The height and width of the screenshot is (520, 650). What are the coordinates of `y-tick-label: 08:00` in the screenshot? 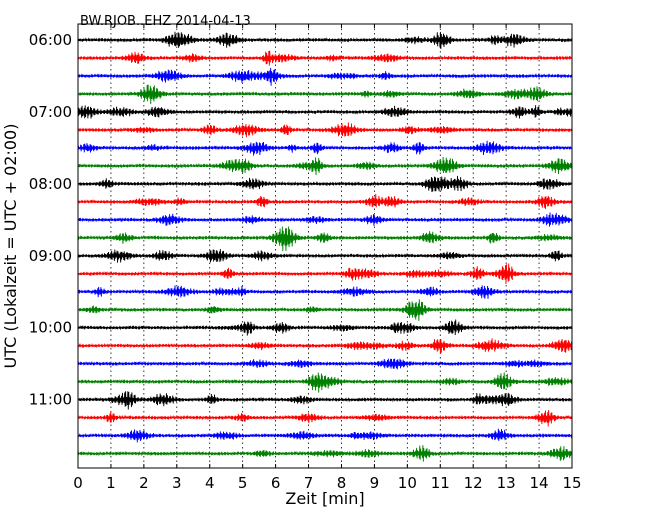 It's located at (50, 184).